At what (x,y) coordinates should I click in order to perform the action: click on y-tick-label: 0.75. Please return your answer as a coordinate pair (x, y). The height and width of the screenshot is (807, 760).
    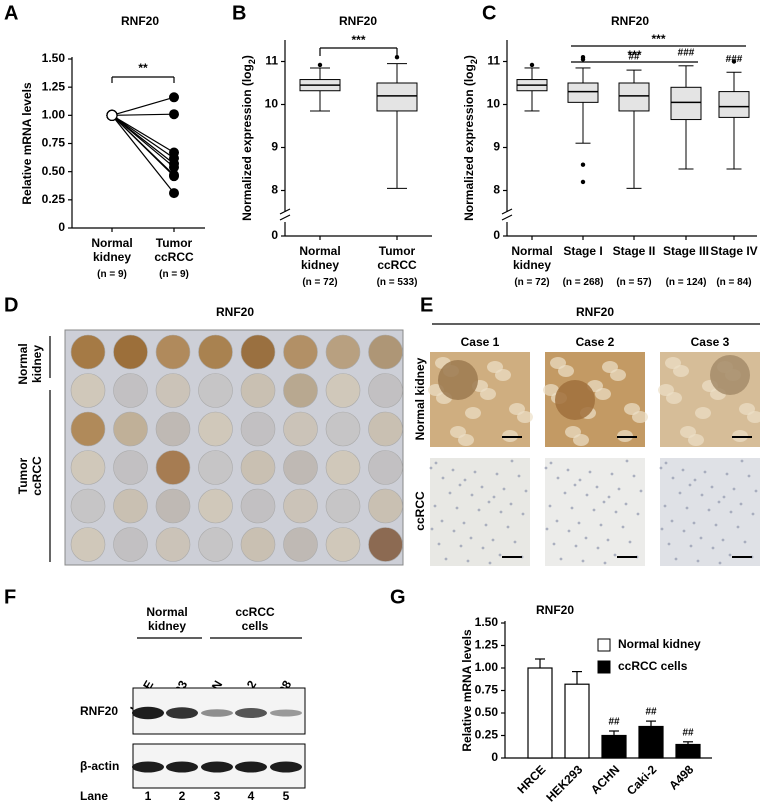
    Looking at the image, I should click on (54, 143).